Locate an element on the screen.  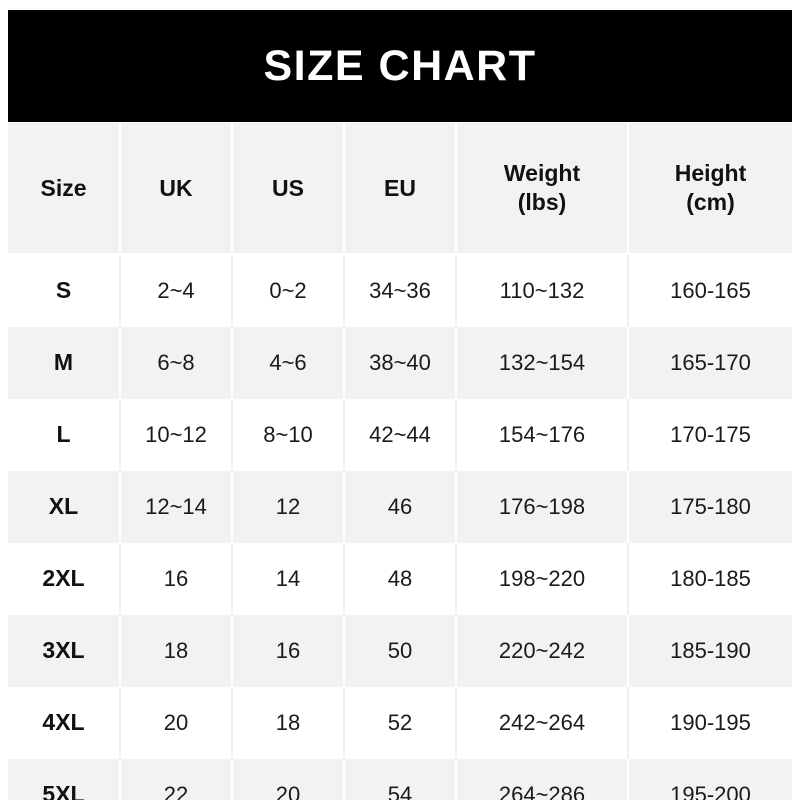
table-row: XL 12~14 12 46 176~198 175-180 is located at coordinates (400, 507).